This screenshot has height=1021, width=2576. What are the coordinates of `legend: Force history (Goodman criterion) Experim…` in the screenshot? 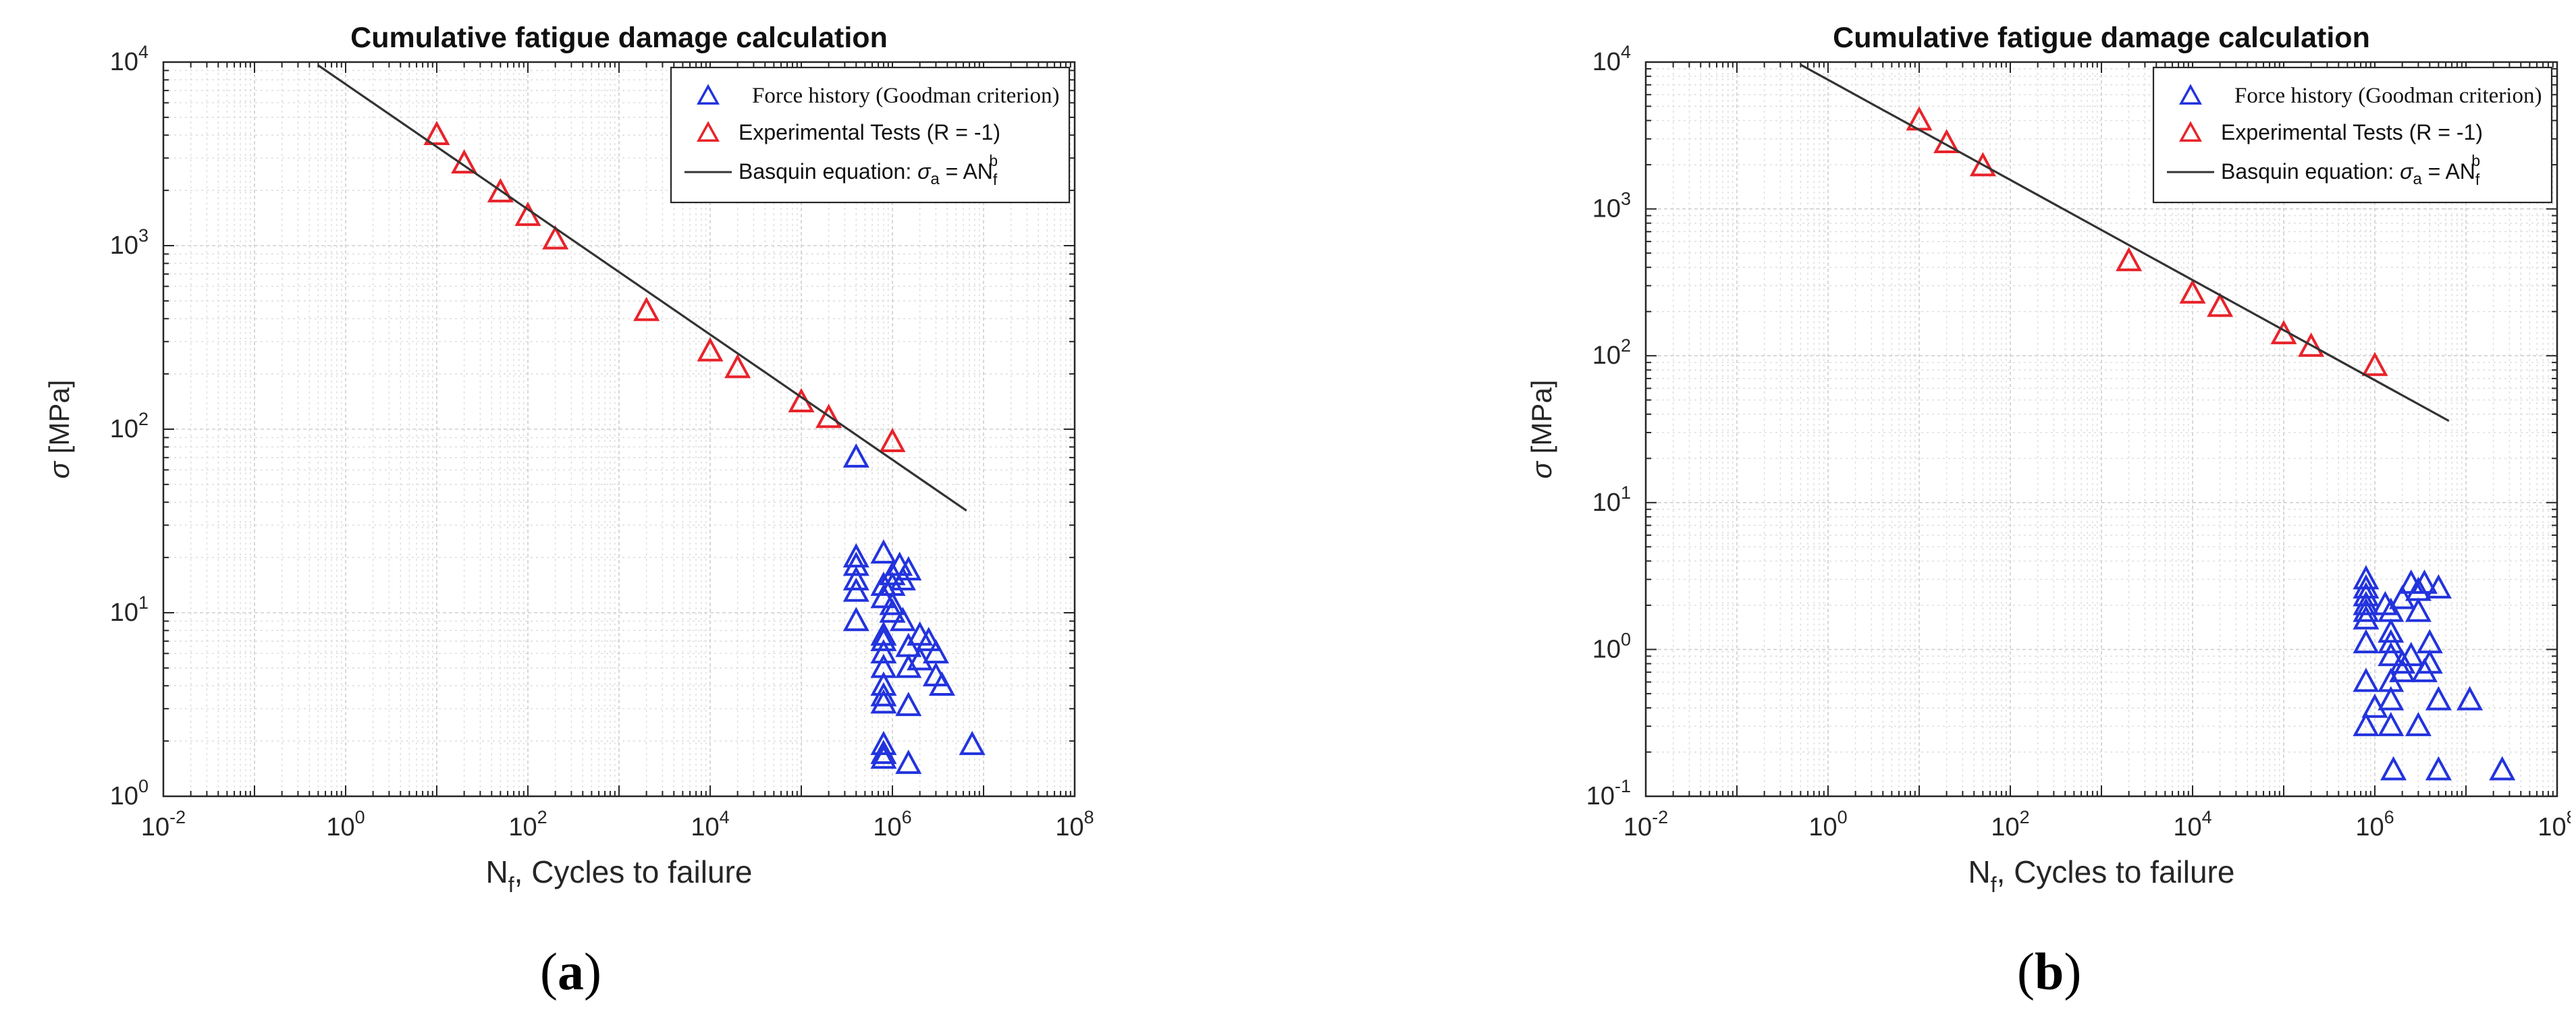 It's located at (2353, 135).